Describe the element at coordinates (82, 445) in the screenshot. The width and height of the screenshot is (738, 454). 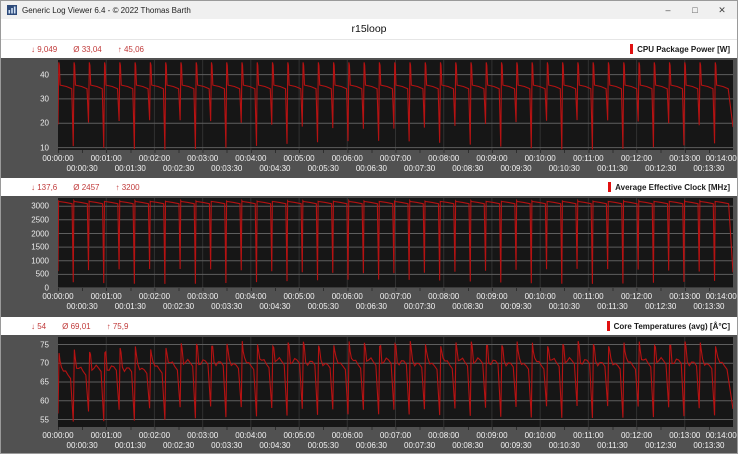
I see `x-tick-label: 00:00:30` at that location.